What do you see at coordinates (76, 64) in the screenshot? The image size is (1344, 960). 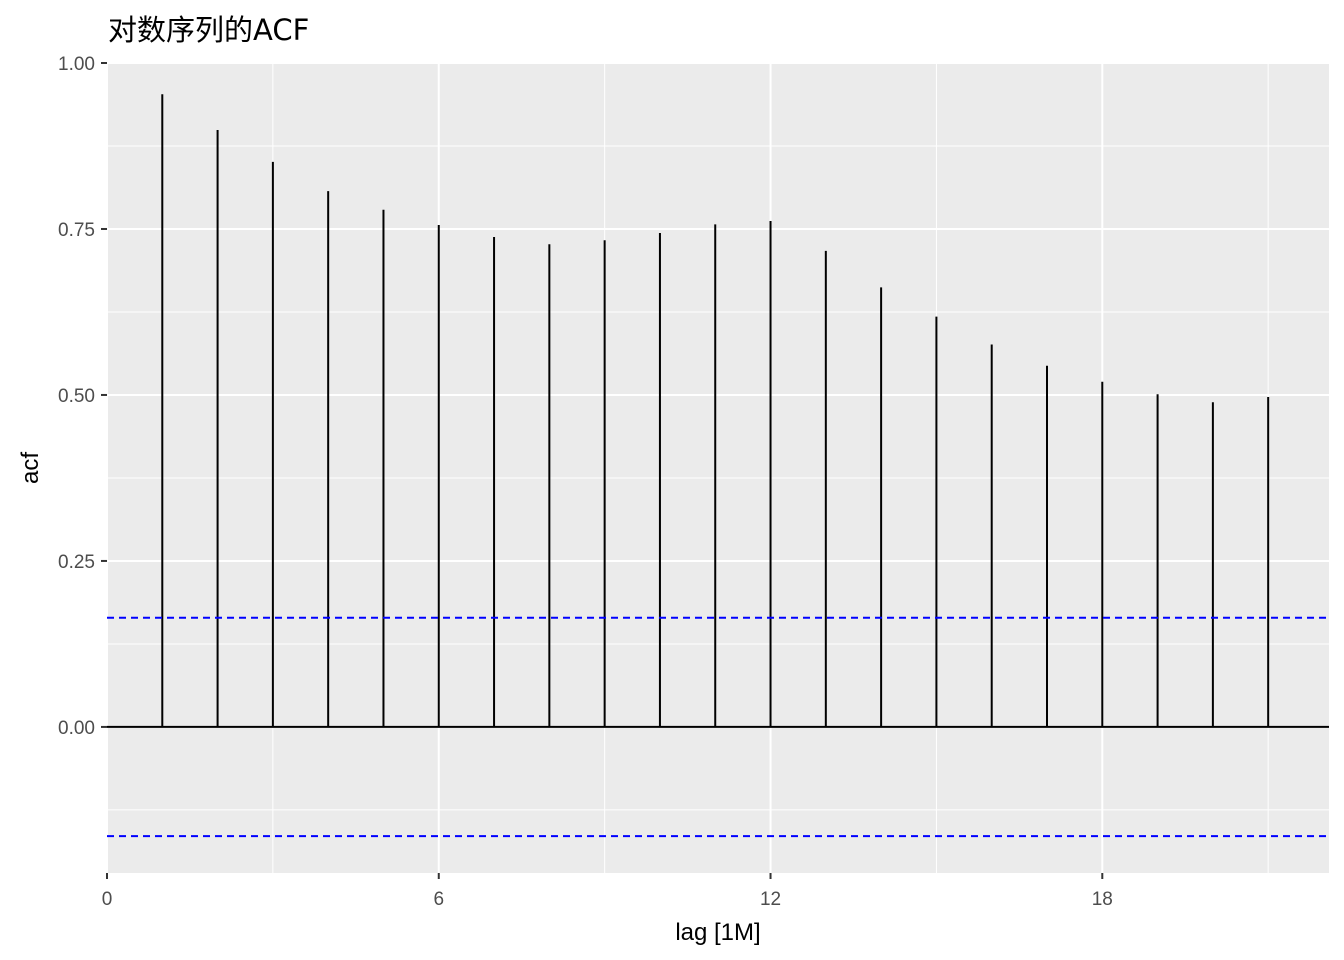 I see `y-tick-label: 1.00` at bounding box center [76, 64].